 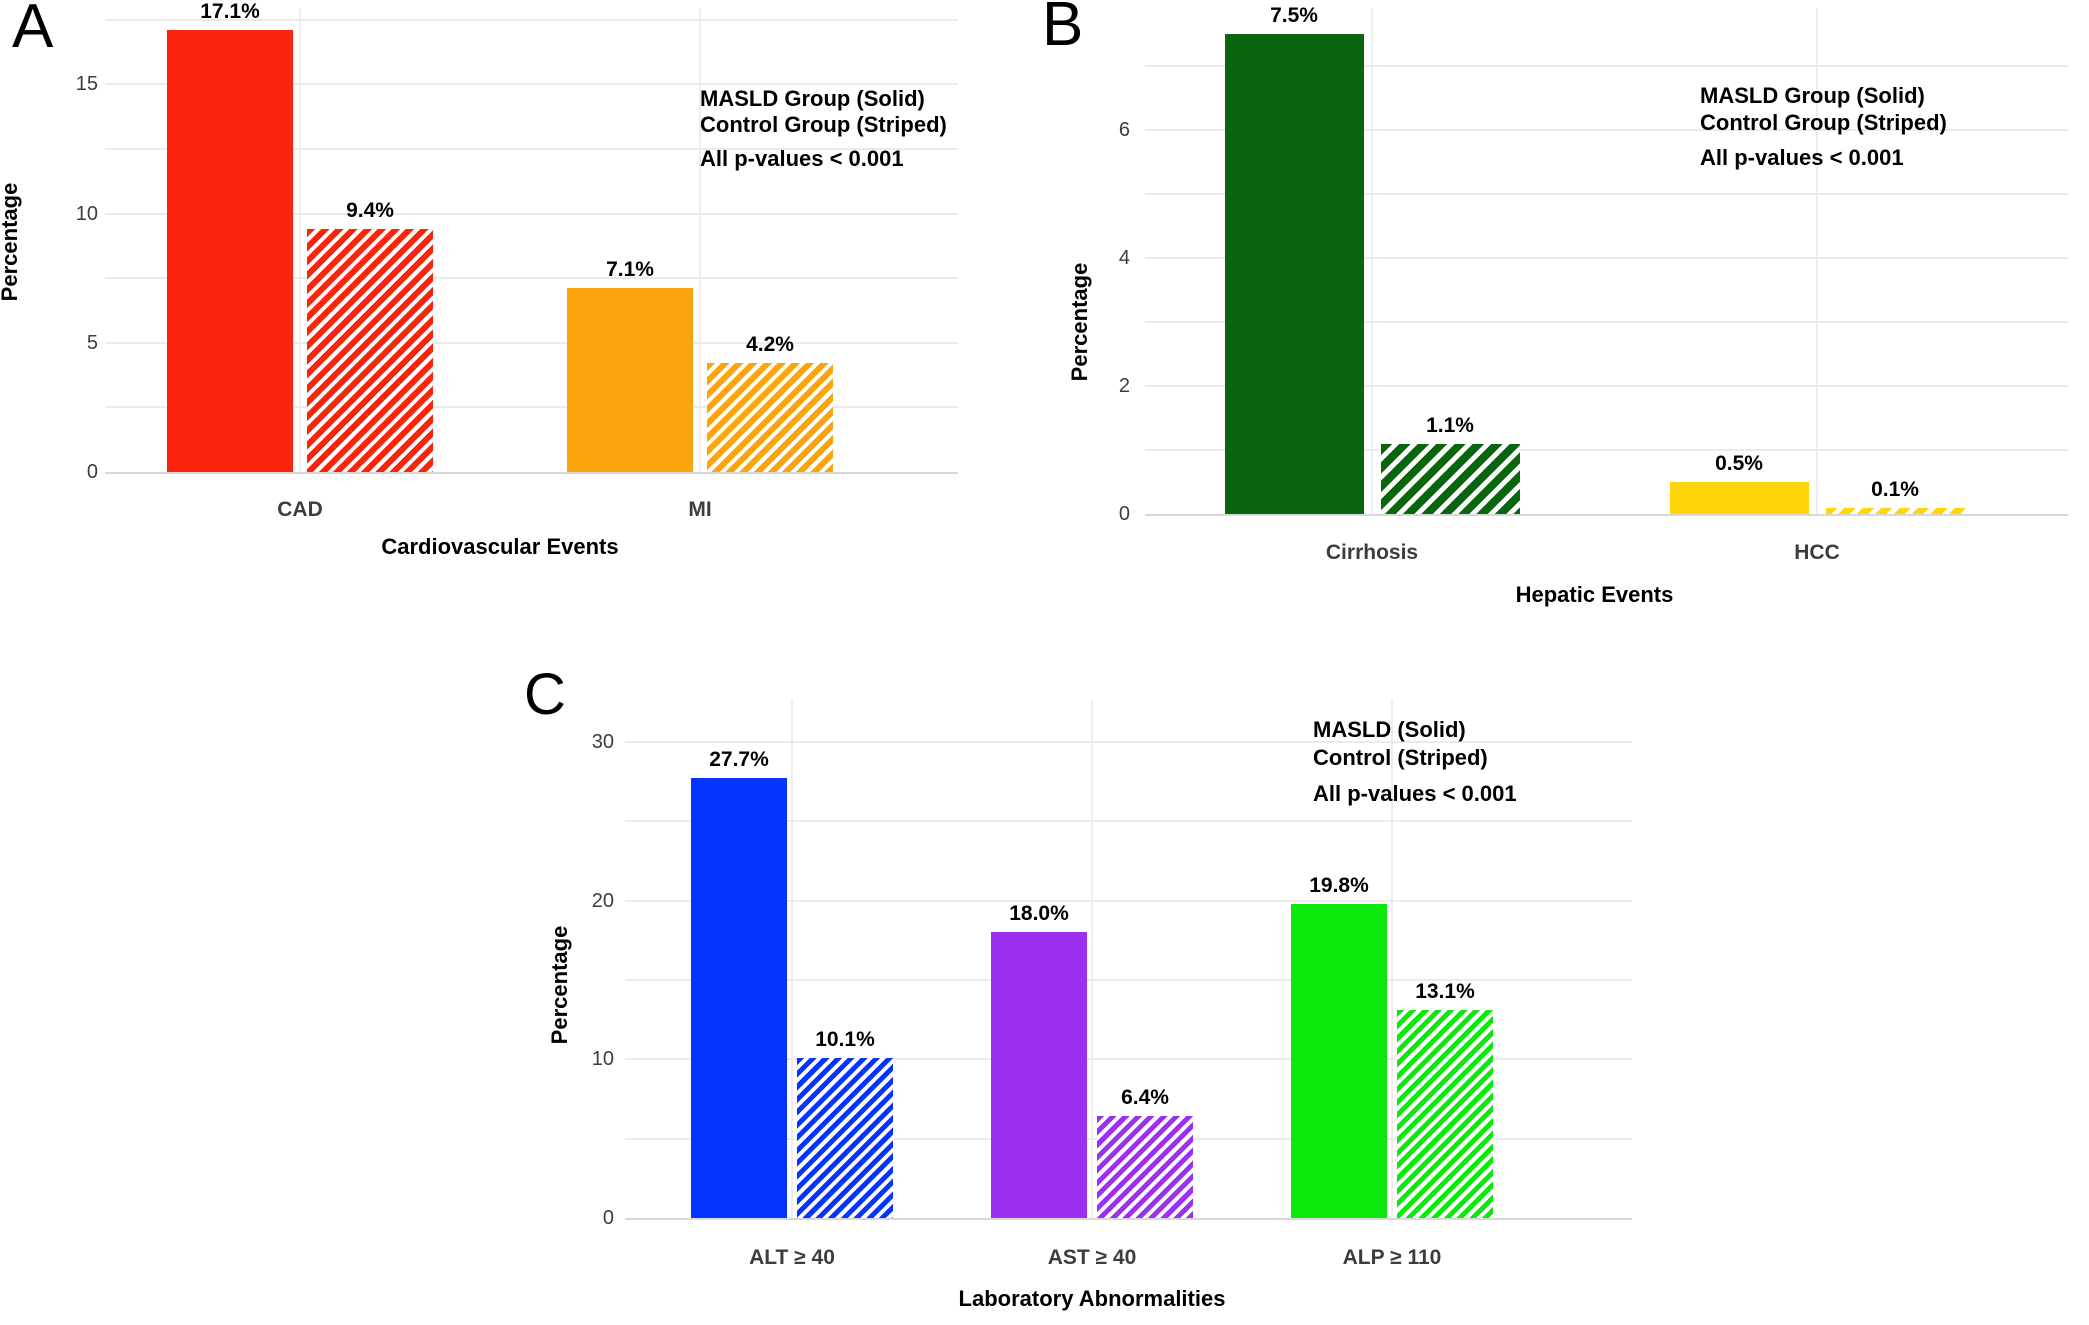 I want to click on bar-c-alp-110-control-striped, so click(x=1445, y=1114).